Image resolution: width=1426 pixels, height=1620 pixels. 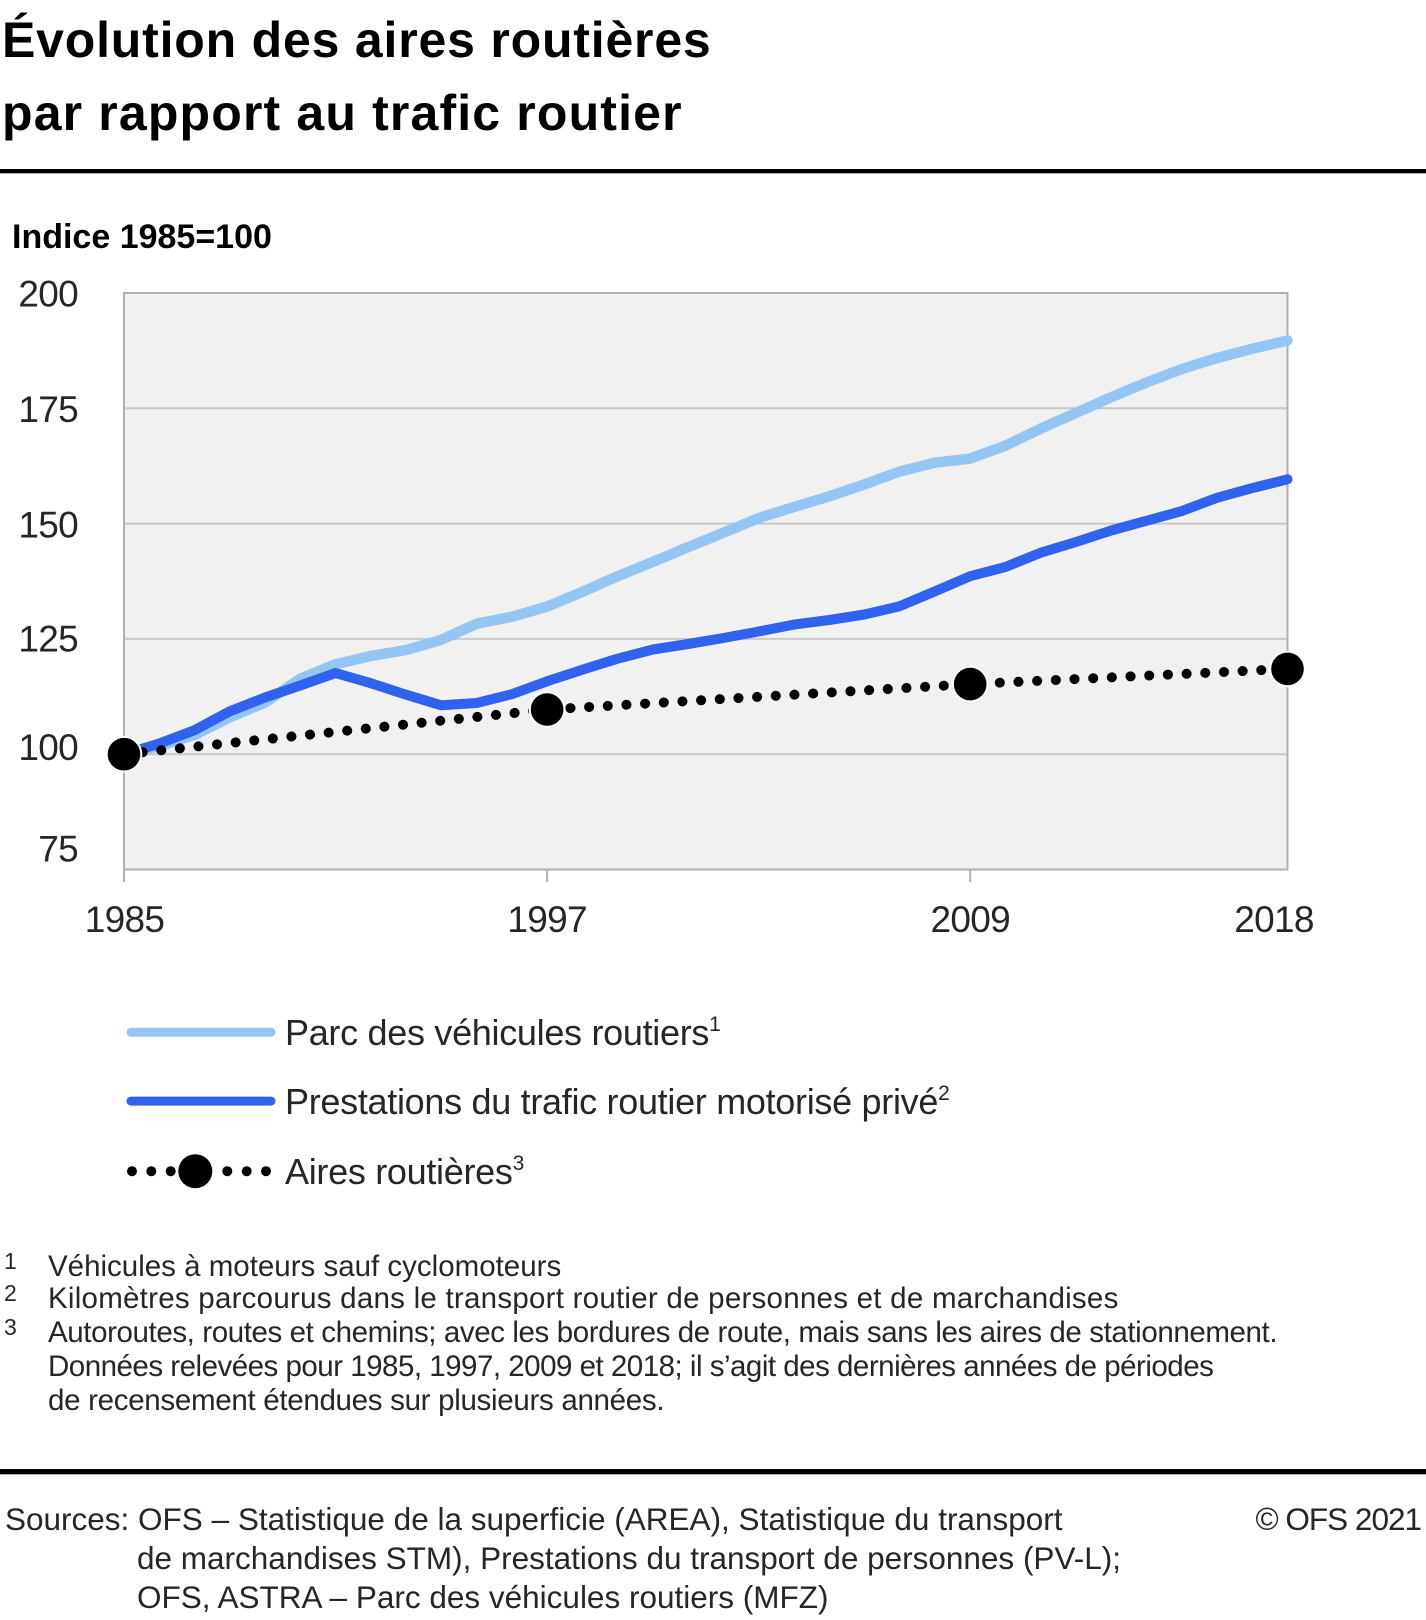 What do you see at coordinates (48, 524) in the screenshot?
I see `svg-text: 150` at bounding box center [48, 524].